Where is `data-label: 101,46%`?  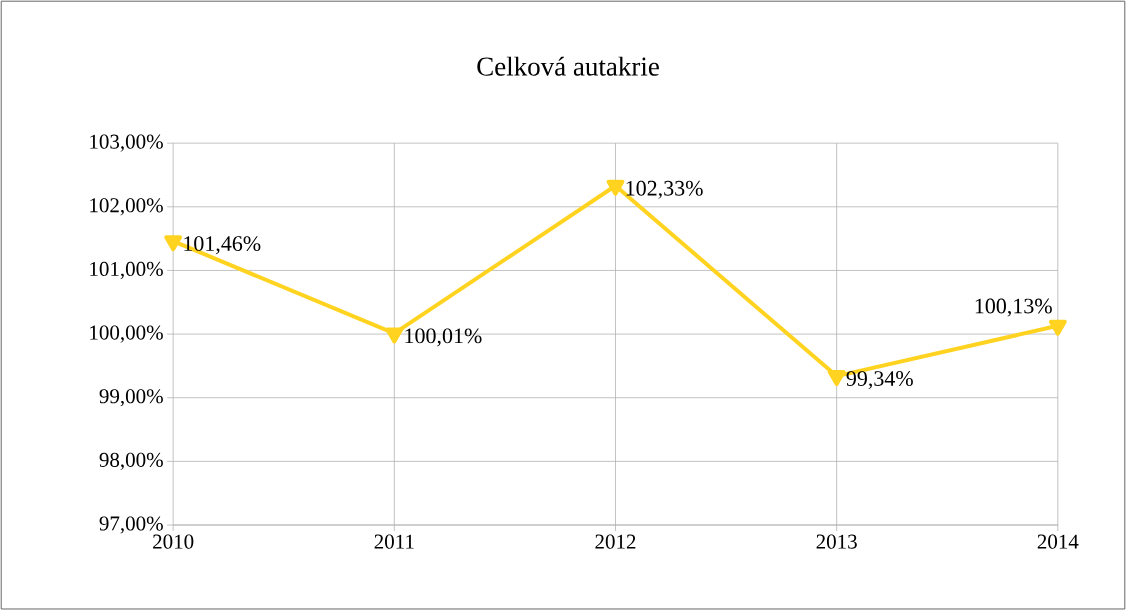 data-label: 101,46% is located at coordinates (222, 245).